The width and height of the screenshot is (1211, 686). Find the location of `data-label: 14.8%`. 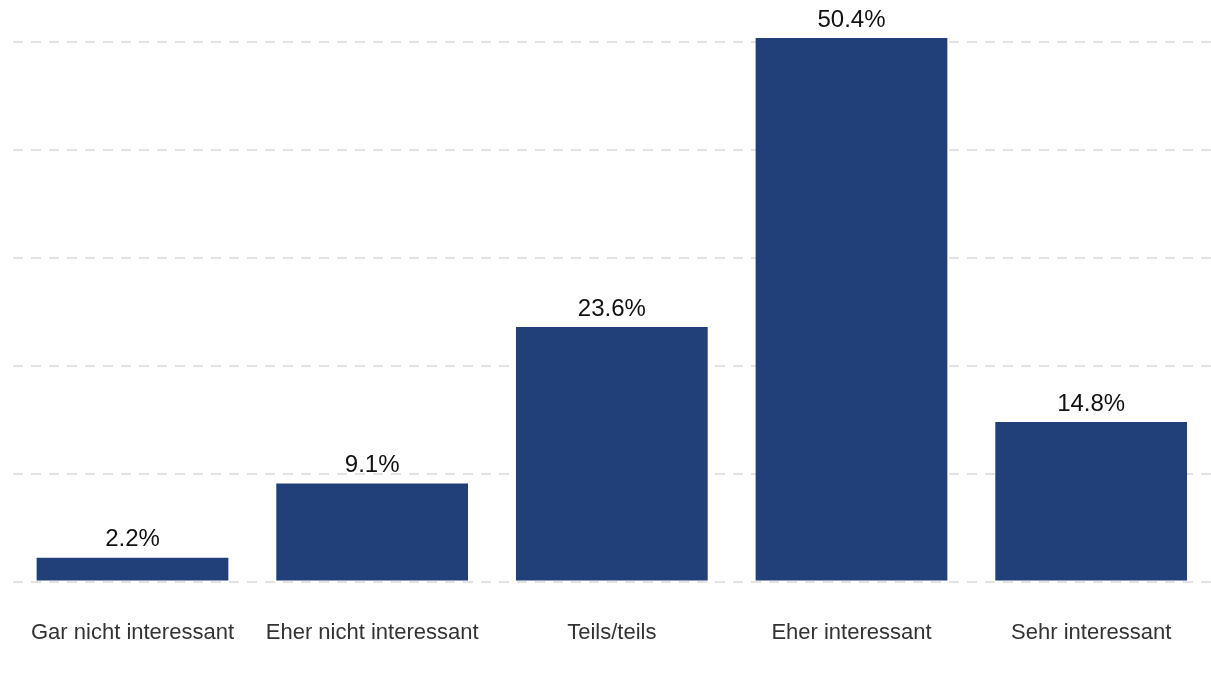

data-label: 14.8% is located at coordinates (1091, 402).